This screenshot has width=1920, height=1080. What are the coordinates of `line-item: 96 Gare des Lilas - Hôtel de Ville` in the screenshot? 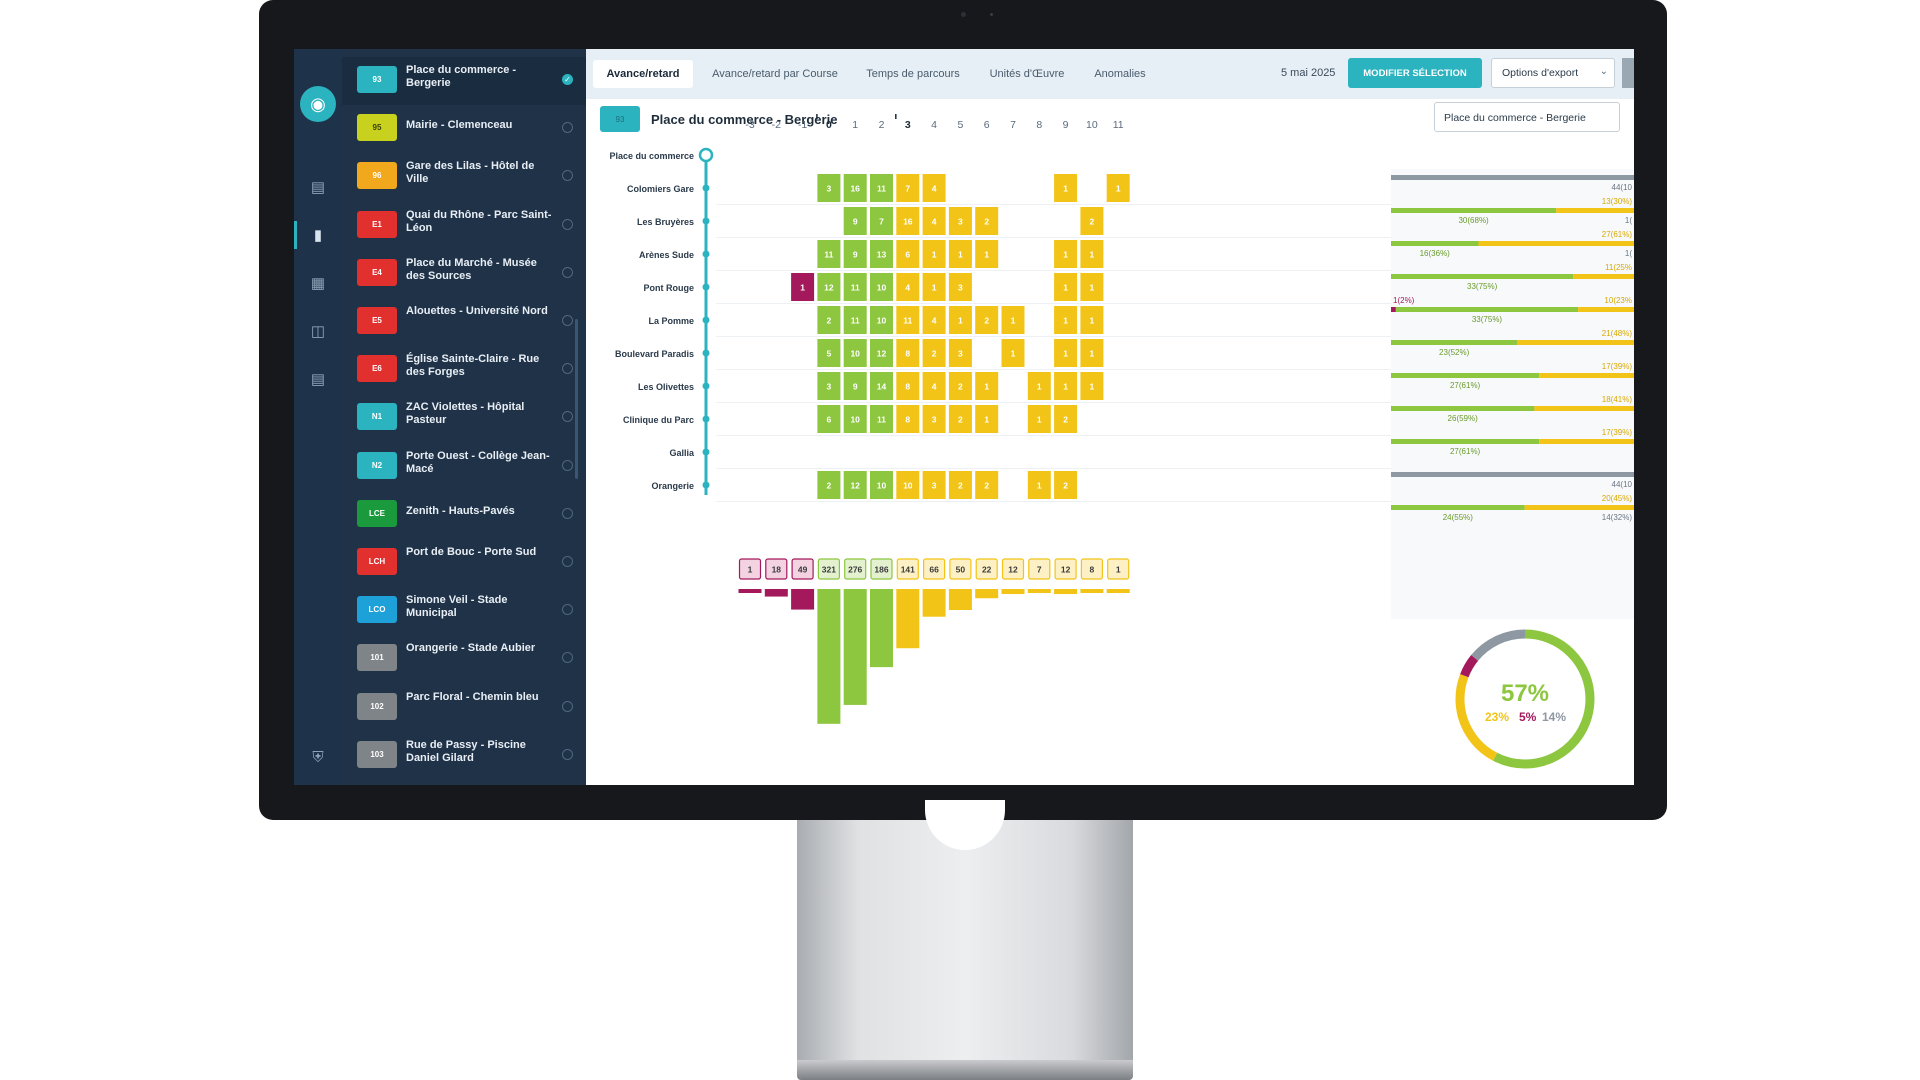 It's located at (464, 177).